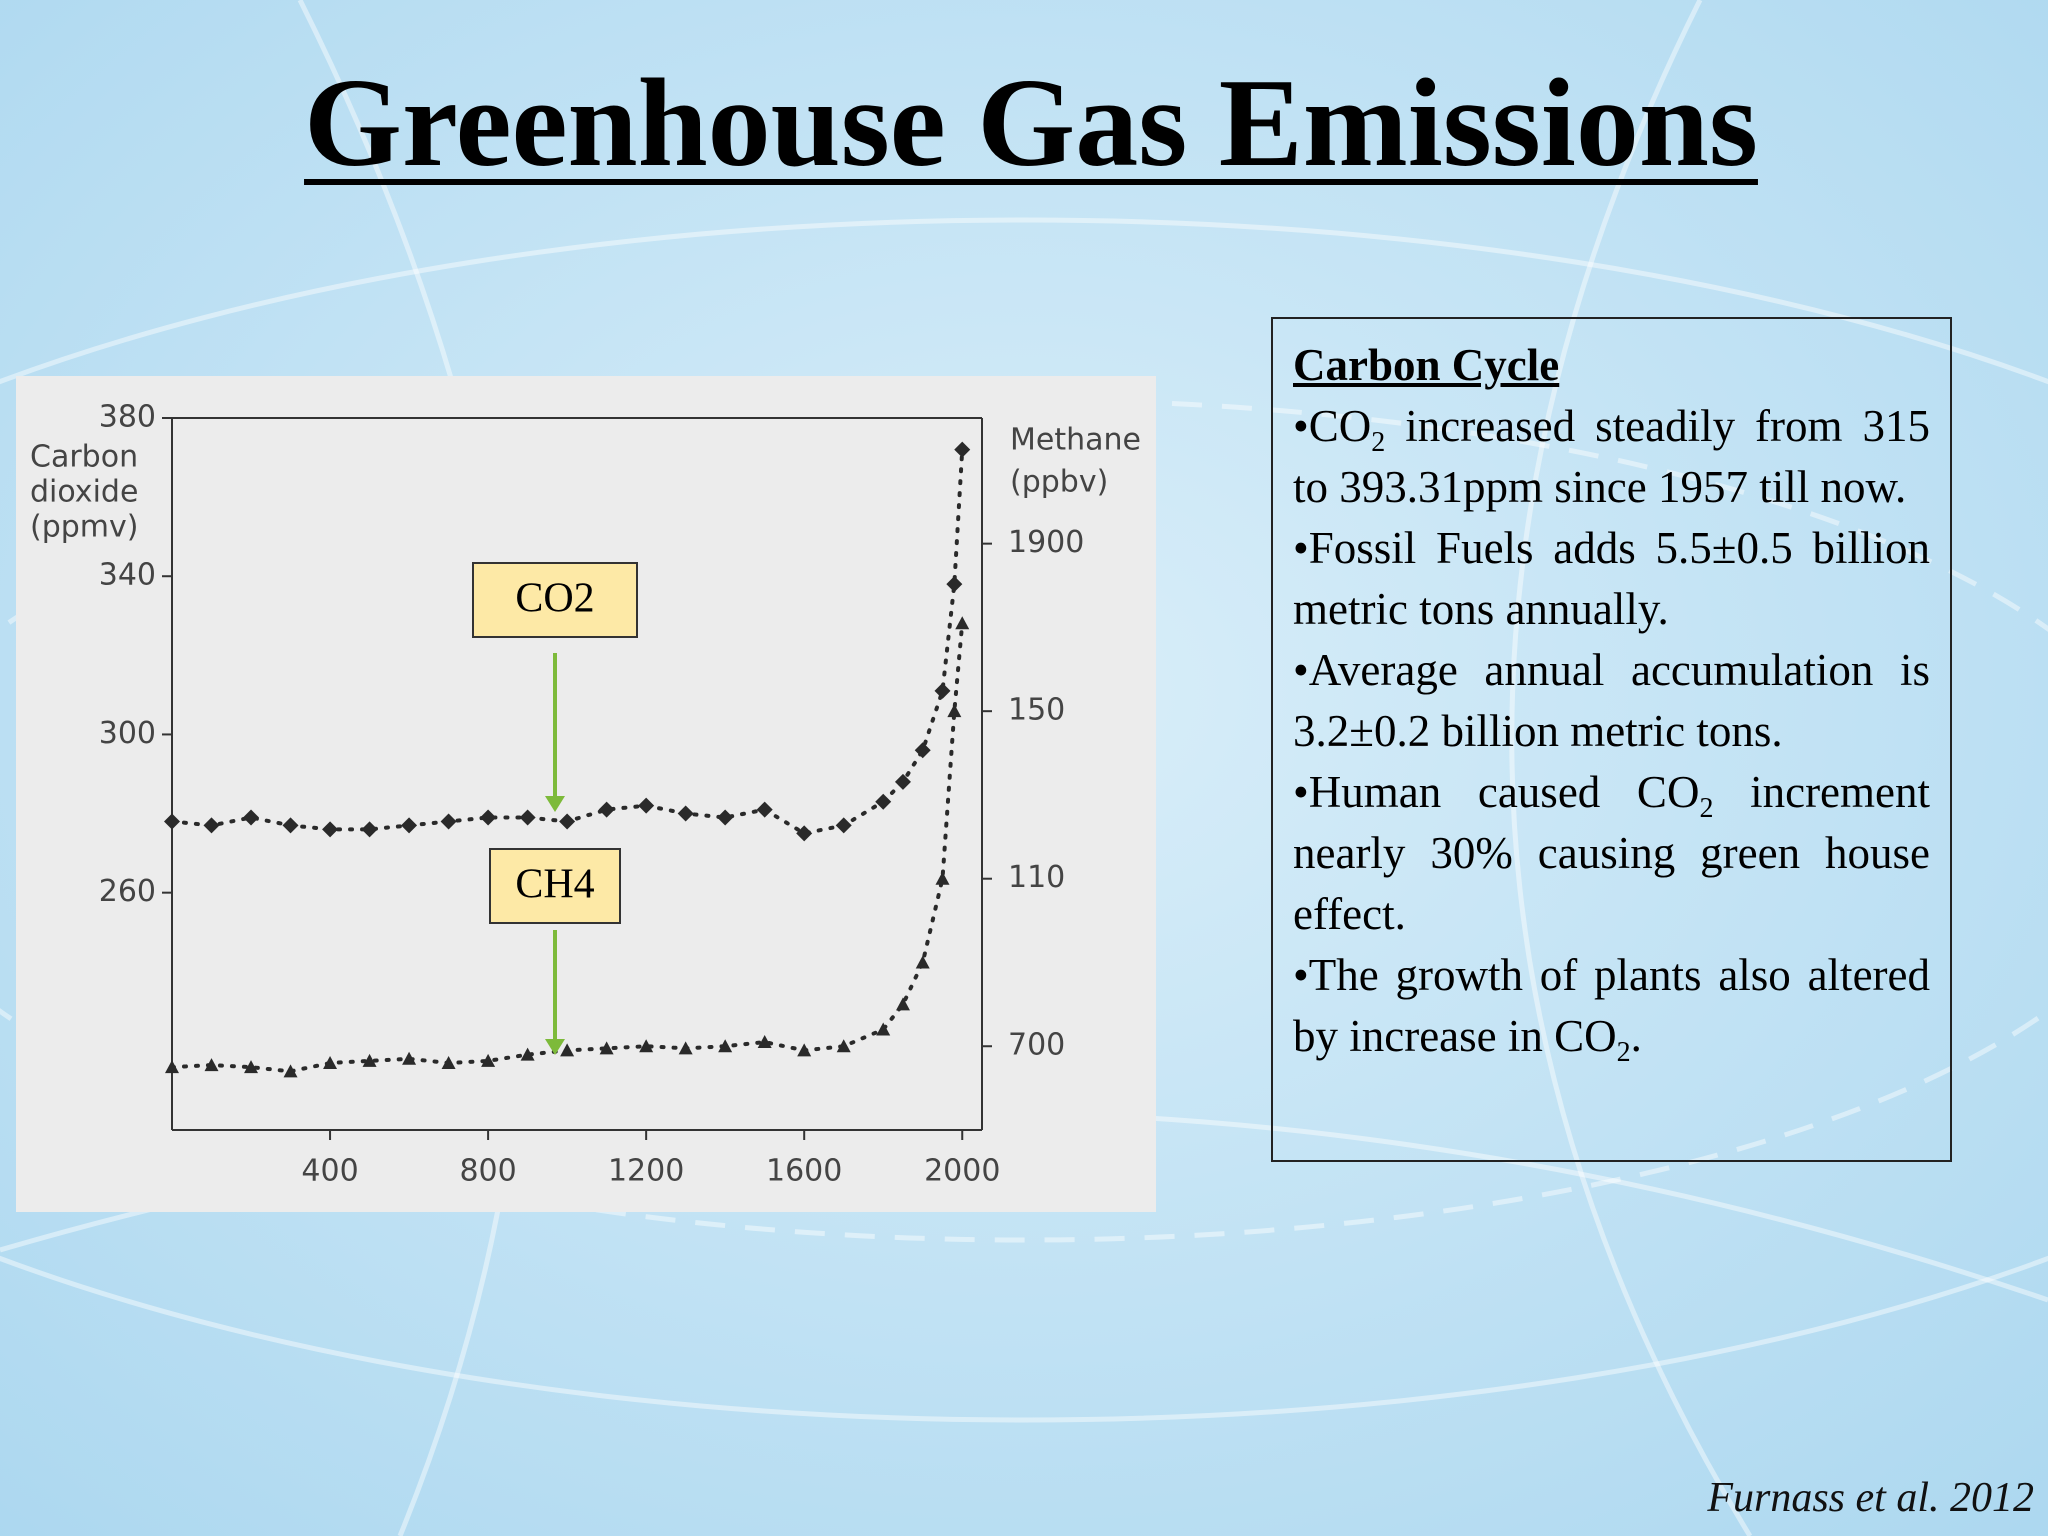  I want to click on citation: Furnass et al. 2012, so click(1870, 1498).